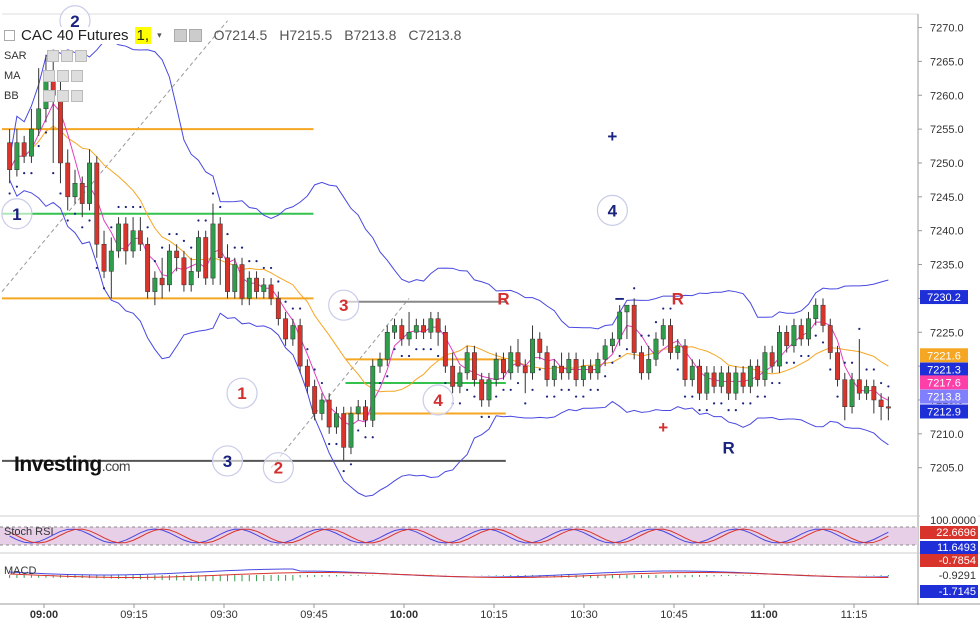  What do you see at coordinates (16, 214) in the screenshot?
I see `annotation-label: 1` at bounding box center [16, 214].